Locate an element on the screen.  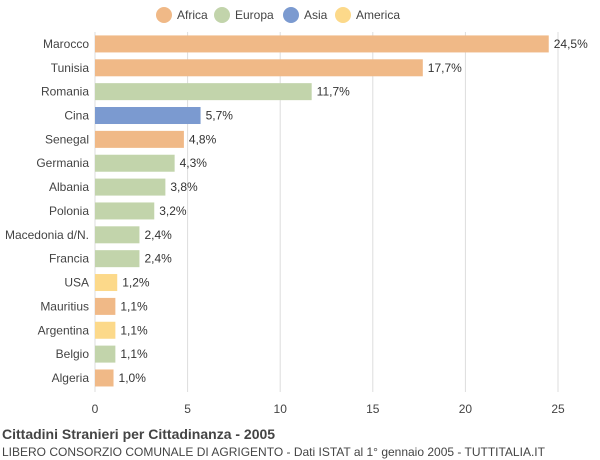
legend-item-africa: Africa is located at coordinates (182, 15).